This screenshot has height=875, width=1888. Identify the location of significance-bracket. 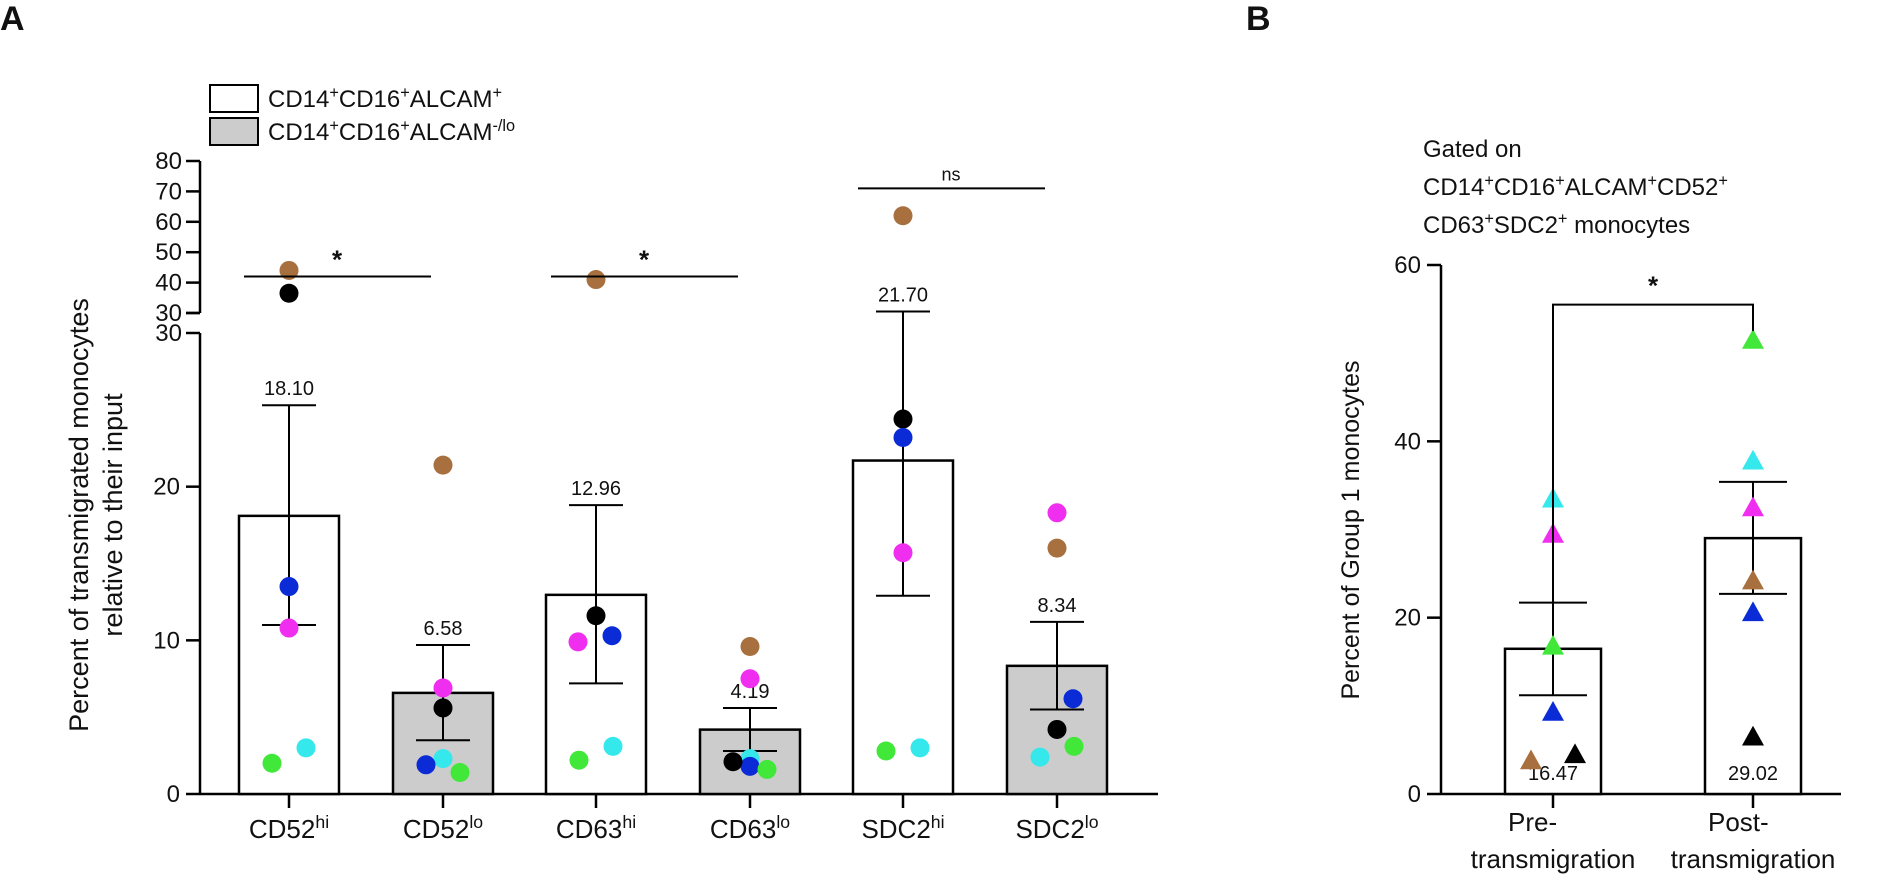
(1653, 453).